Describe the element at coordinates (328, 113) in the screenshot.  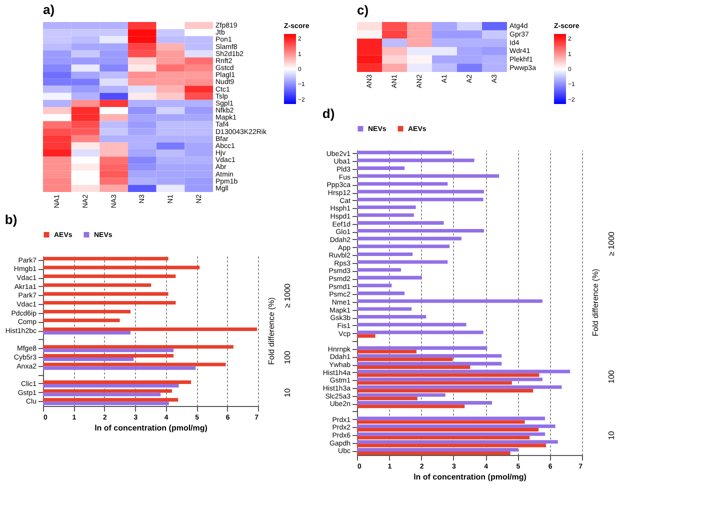
I see `chart-title: d)` at that location.